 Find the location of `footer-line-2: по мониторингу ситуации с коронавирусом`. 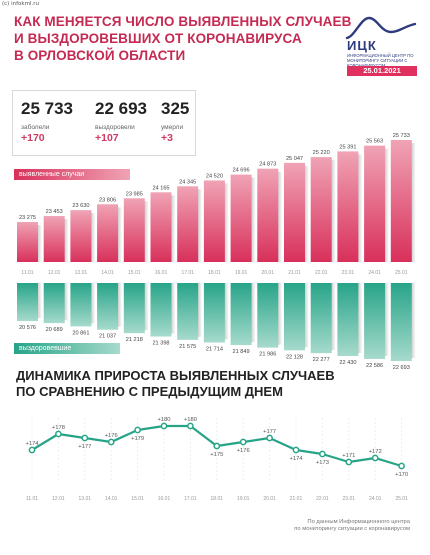

footer-line-2: по мониторингу ситуации с коронавирусом is located at coordinates (352, 529).